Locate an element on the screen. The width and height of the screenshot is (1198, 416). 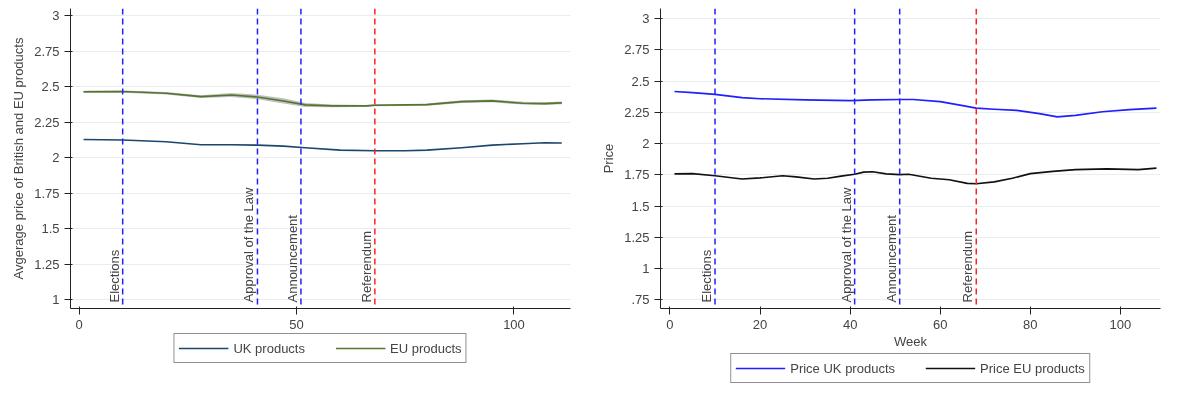
legend-label: Price EU products is located at coordinates (1032, 368).